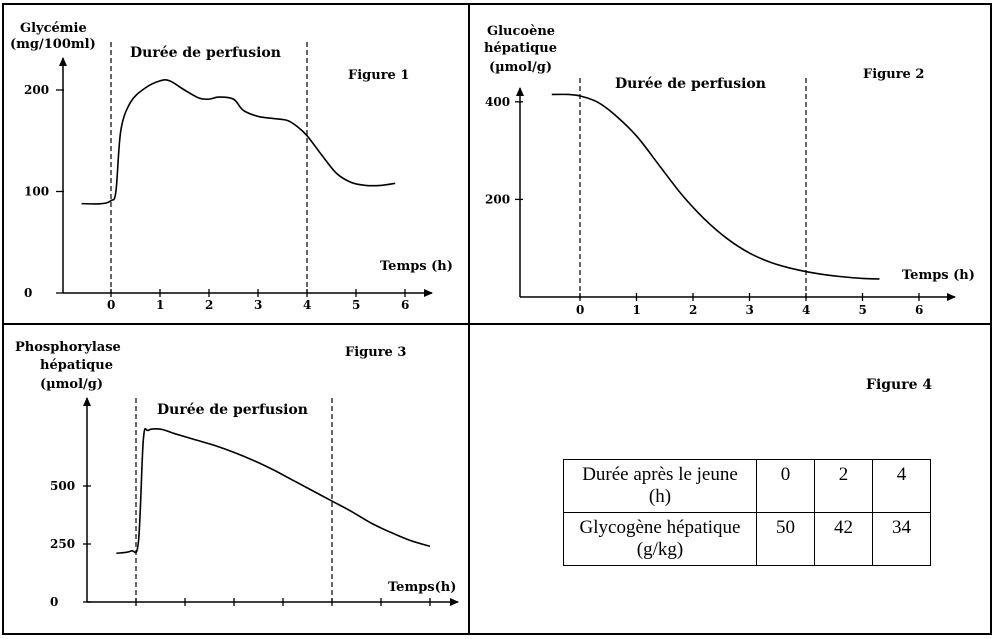  Describe the element at coordinates (356, 305) in the screenshot. I see `figure1-x-tick-label: 5` at that location.